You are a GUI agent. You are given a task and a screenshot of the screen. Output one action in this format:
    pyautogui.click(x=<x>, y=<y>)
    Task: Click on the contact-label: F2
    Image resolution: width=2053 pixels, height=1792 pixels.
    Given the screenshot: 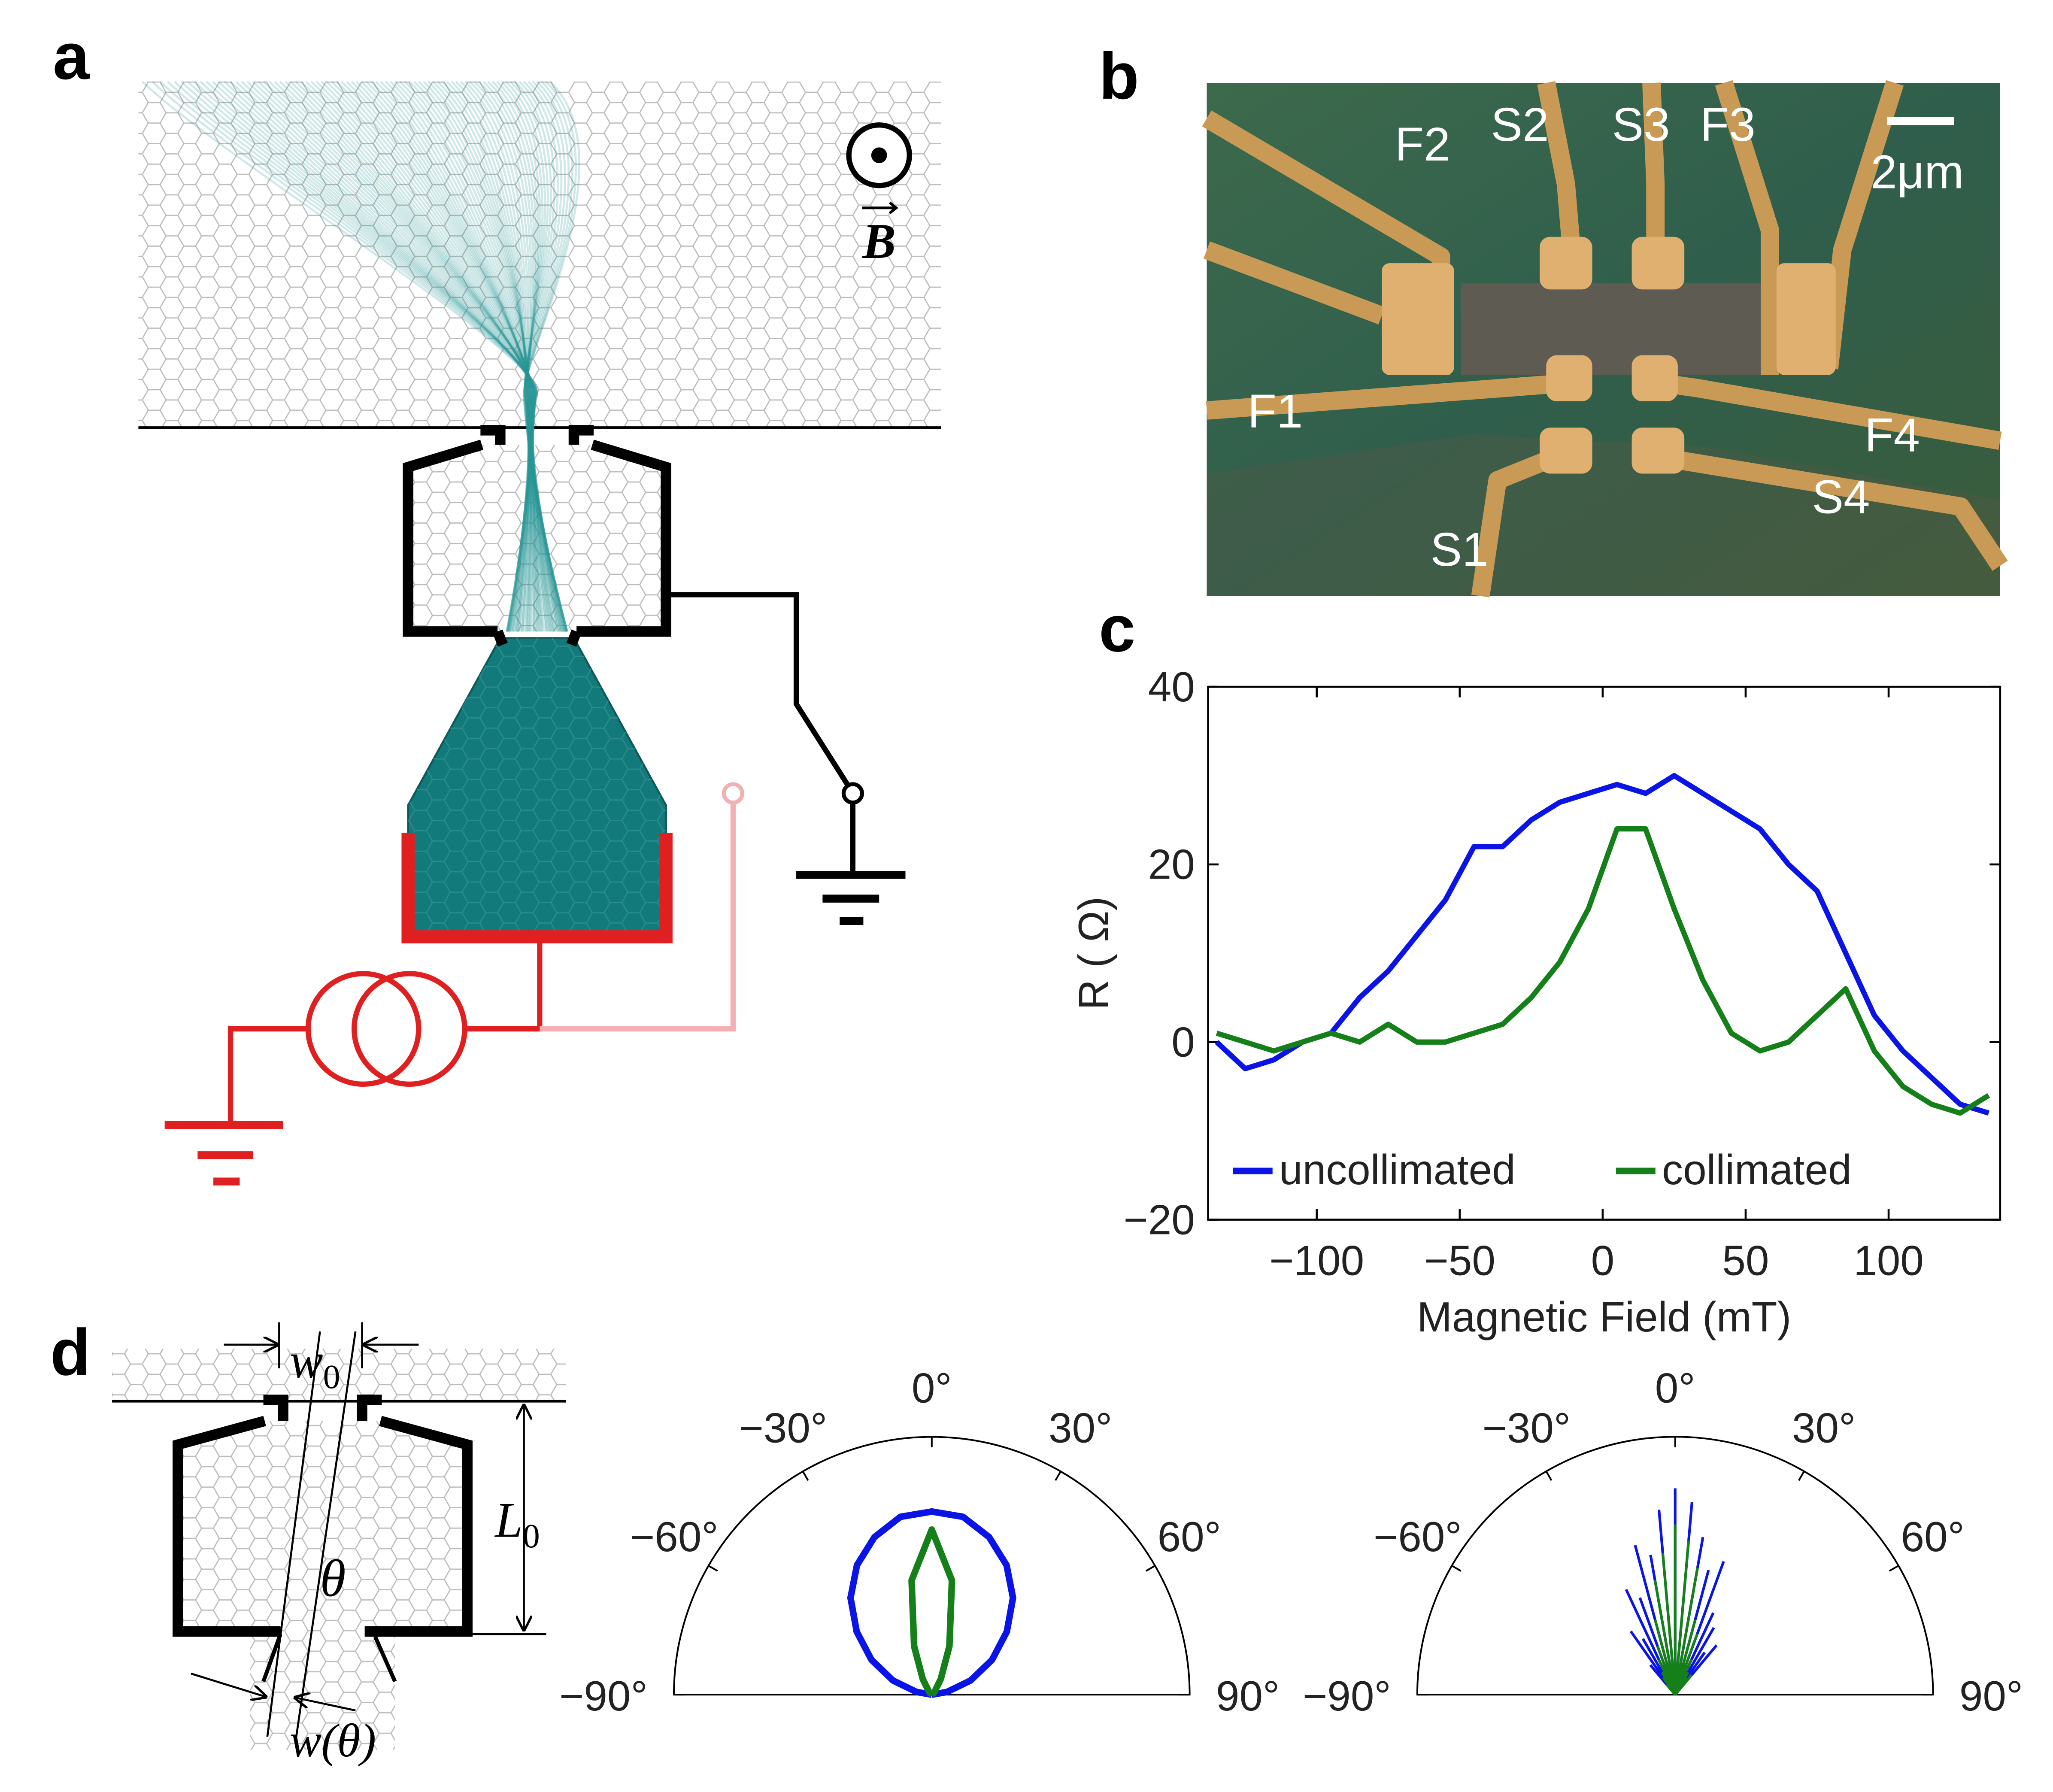 What is the action you would take?
    pyautogui.click(x=1423, y=144)
    